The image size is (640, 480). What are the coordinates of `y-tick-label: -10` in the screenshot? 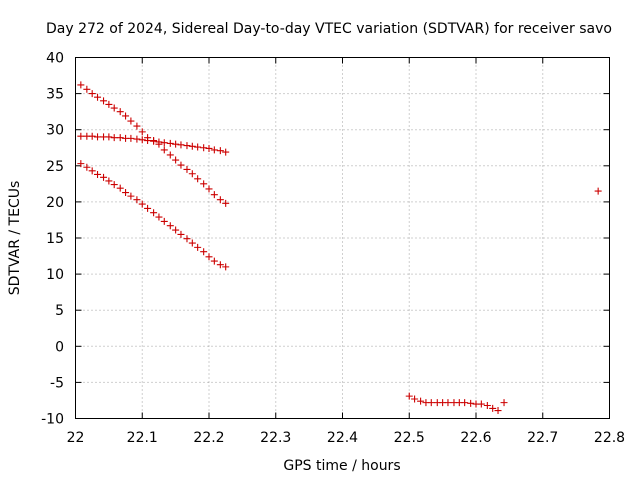 It's located at (52, 420).